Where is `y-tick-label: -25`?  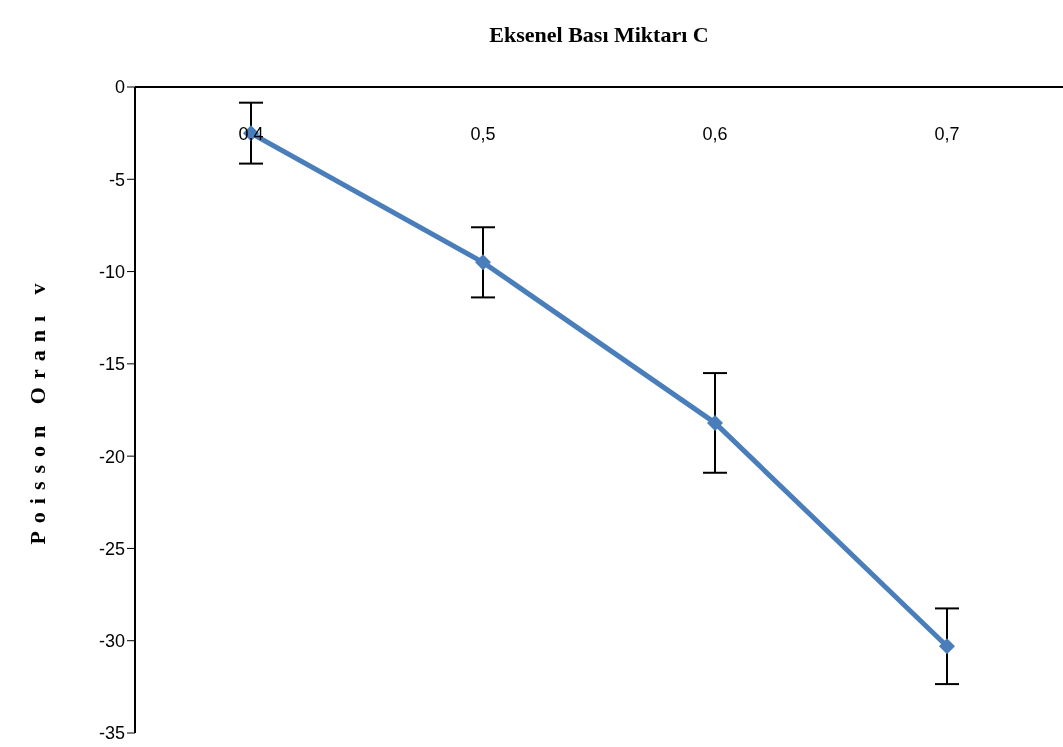
y-tick-label: -25 is located at coordinates (111, 548).